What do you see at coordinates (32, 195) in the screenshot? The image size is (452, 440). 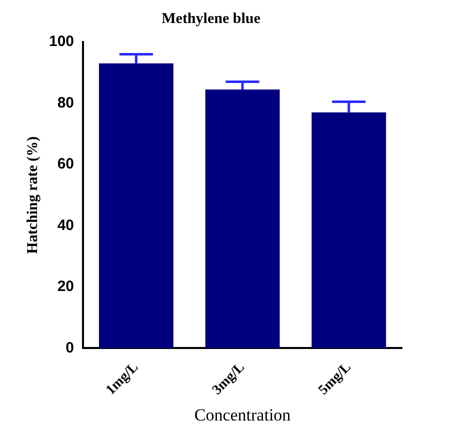 I see `y-axis-title: Hatching rate (%)` at bounding box center [32, 195].